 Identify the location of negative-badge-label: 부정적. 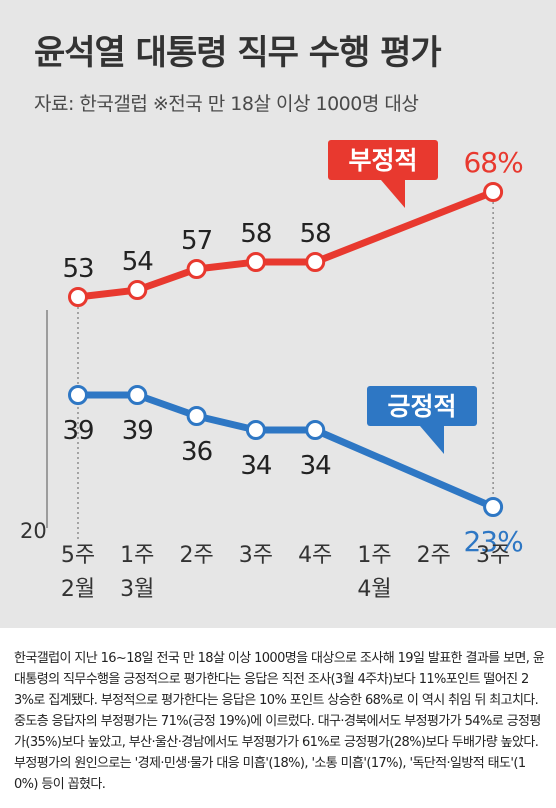
(382, 160).